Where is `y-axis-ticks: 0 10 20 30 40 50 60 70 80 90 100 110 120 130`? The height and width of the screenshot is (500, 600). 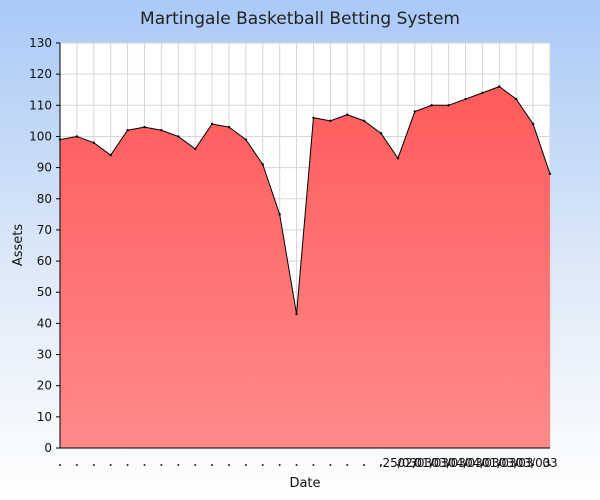 y-axis-ticks: 0 10 20 30 40 50 60 70 80 90 100 110 120 130 is located at coordinates (44, 245).